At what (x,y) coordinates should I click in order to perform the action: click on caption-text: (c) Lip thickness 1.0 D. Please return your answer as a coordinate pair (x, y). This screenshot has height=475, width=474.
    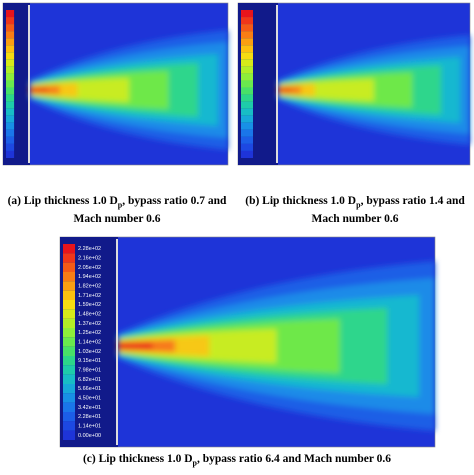
    Looking at the image, I should click on (137, 459).